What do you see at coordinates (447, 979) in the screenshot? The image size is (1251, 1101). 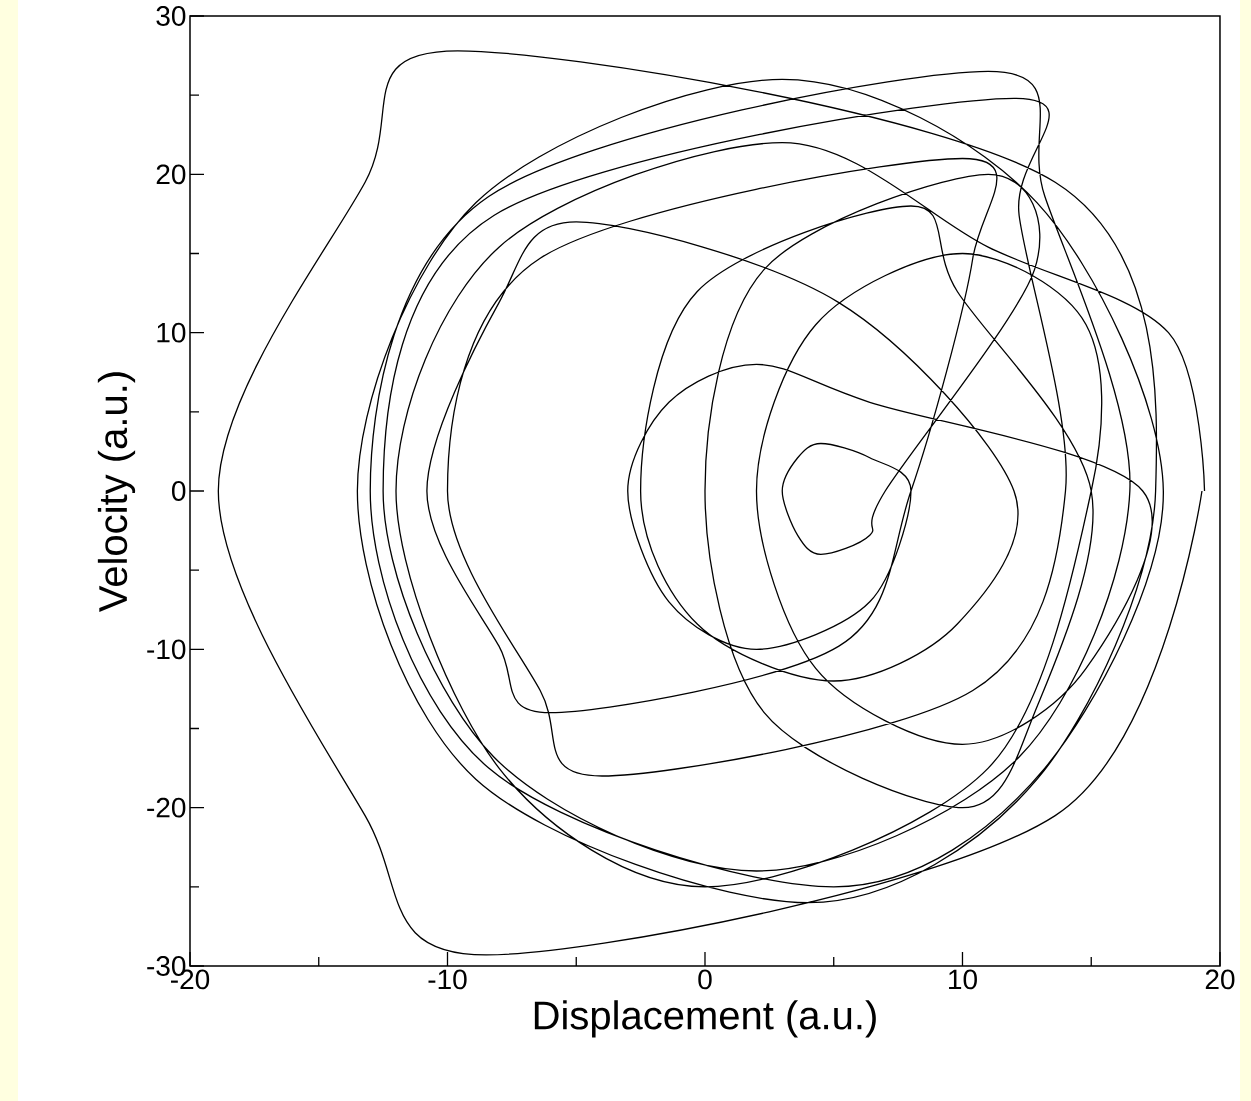 I see `x-tick-label: -10` at bounding box center [447, 979].